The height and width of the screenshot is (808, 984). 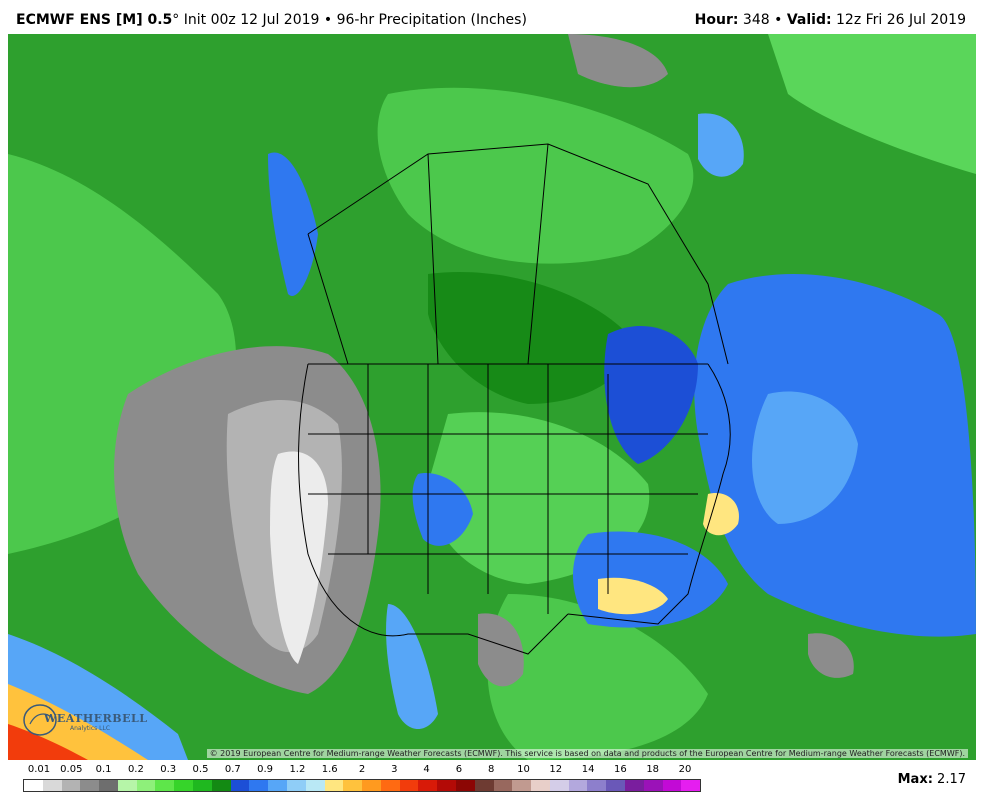 What do you see at coordinates (39, 769) in the screenshot?
I see `legend-label: 0.01` at bounding box center [39, 769].